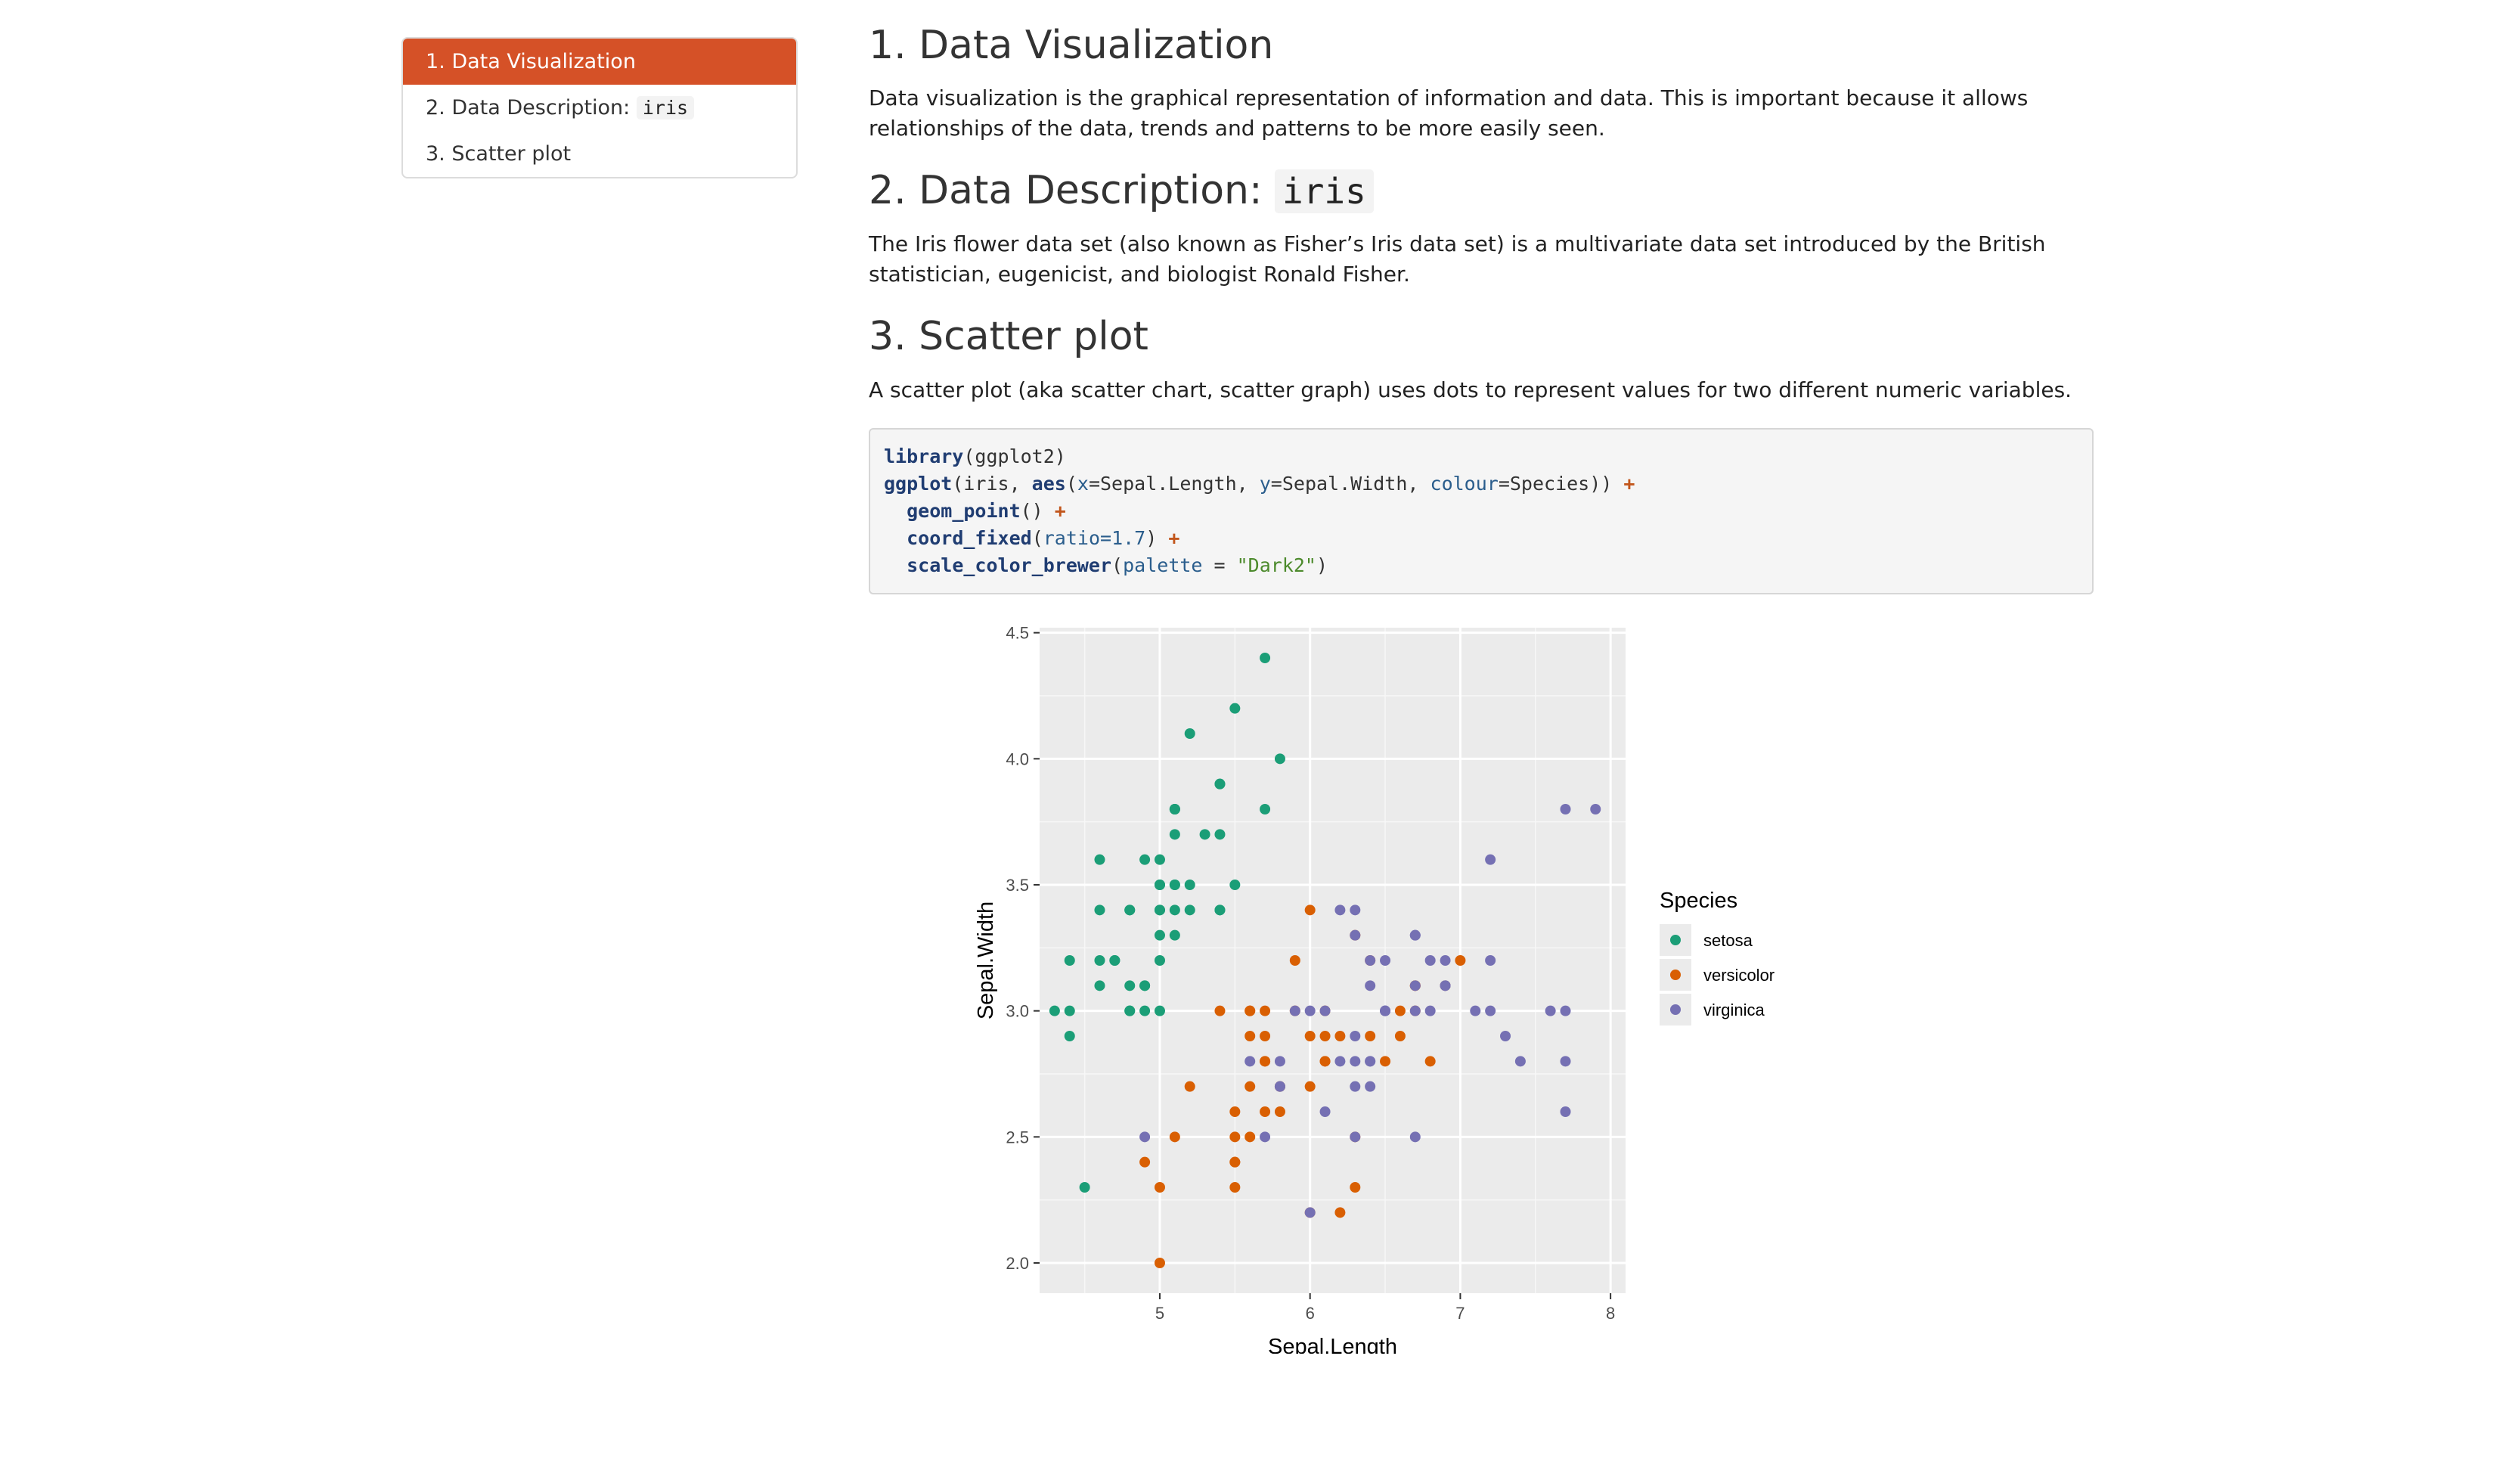  What do you see at coordinates (499, 154) in the screenshot?
I see `toc-item-label: 3. Scatter plot` at bounding box center [499, 154].